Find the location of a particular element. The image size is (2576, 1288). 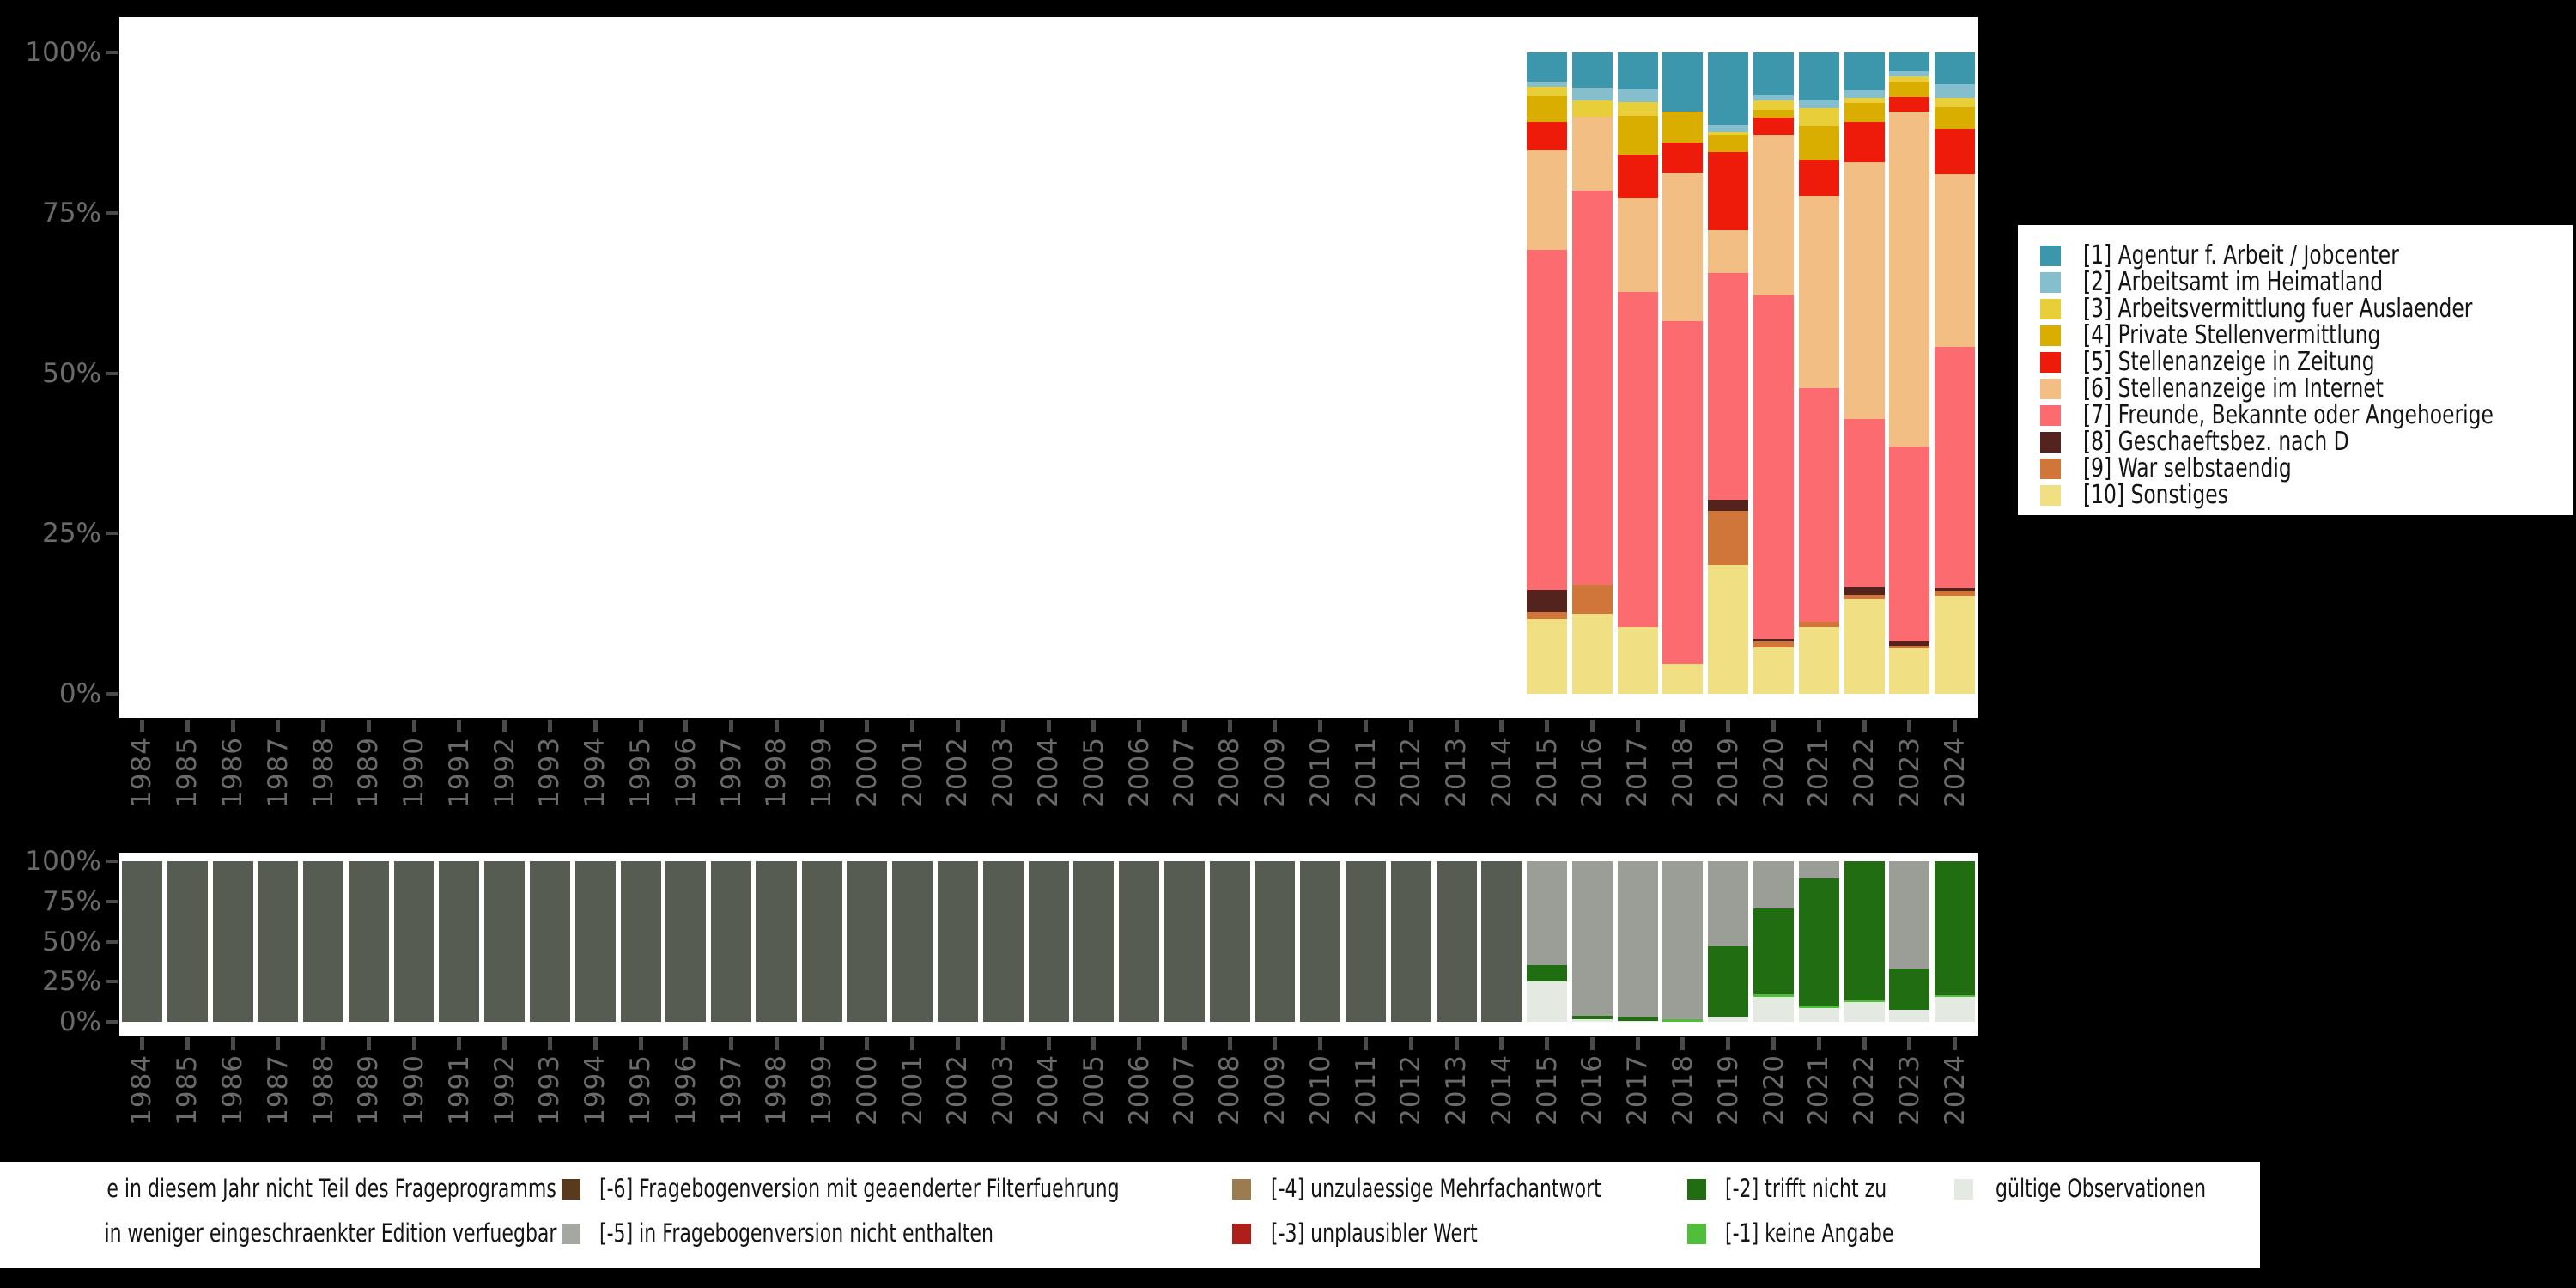

bottom-bar-2017 is located at coordinates (1638, 941).